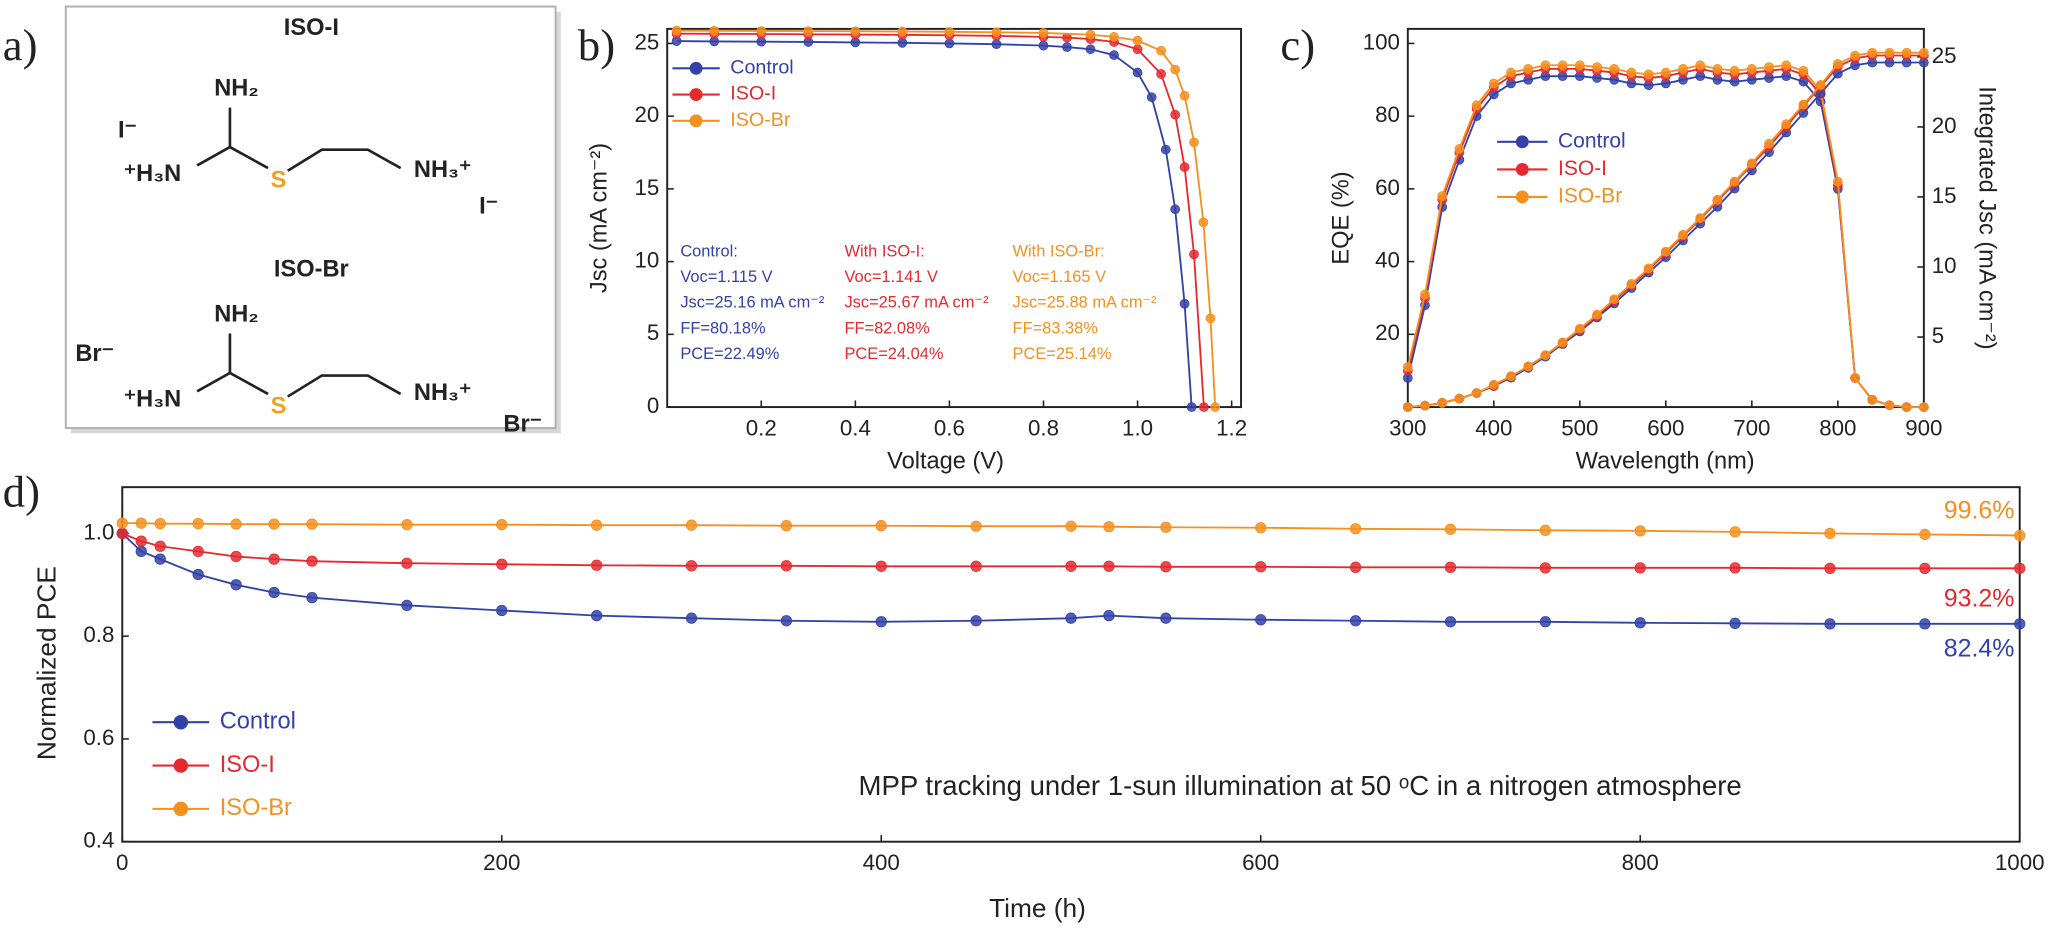  Describe the element at coordinates (646, 260) in the screenshot. I see `y-tick-label: 10` at that location.